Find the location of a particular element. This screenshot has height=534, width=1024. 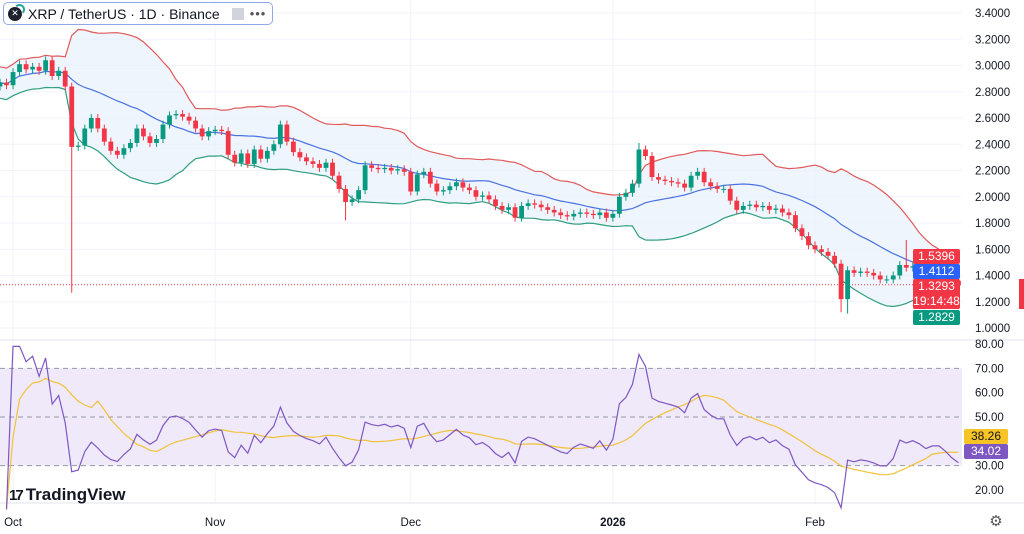

gear-icon: ⚙ is located at coordinates (996, 521).